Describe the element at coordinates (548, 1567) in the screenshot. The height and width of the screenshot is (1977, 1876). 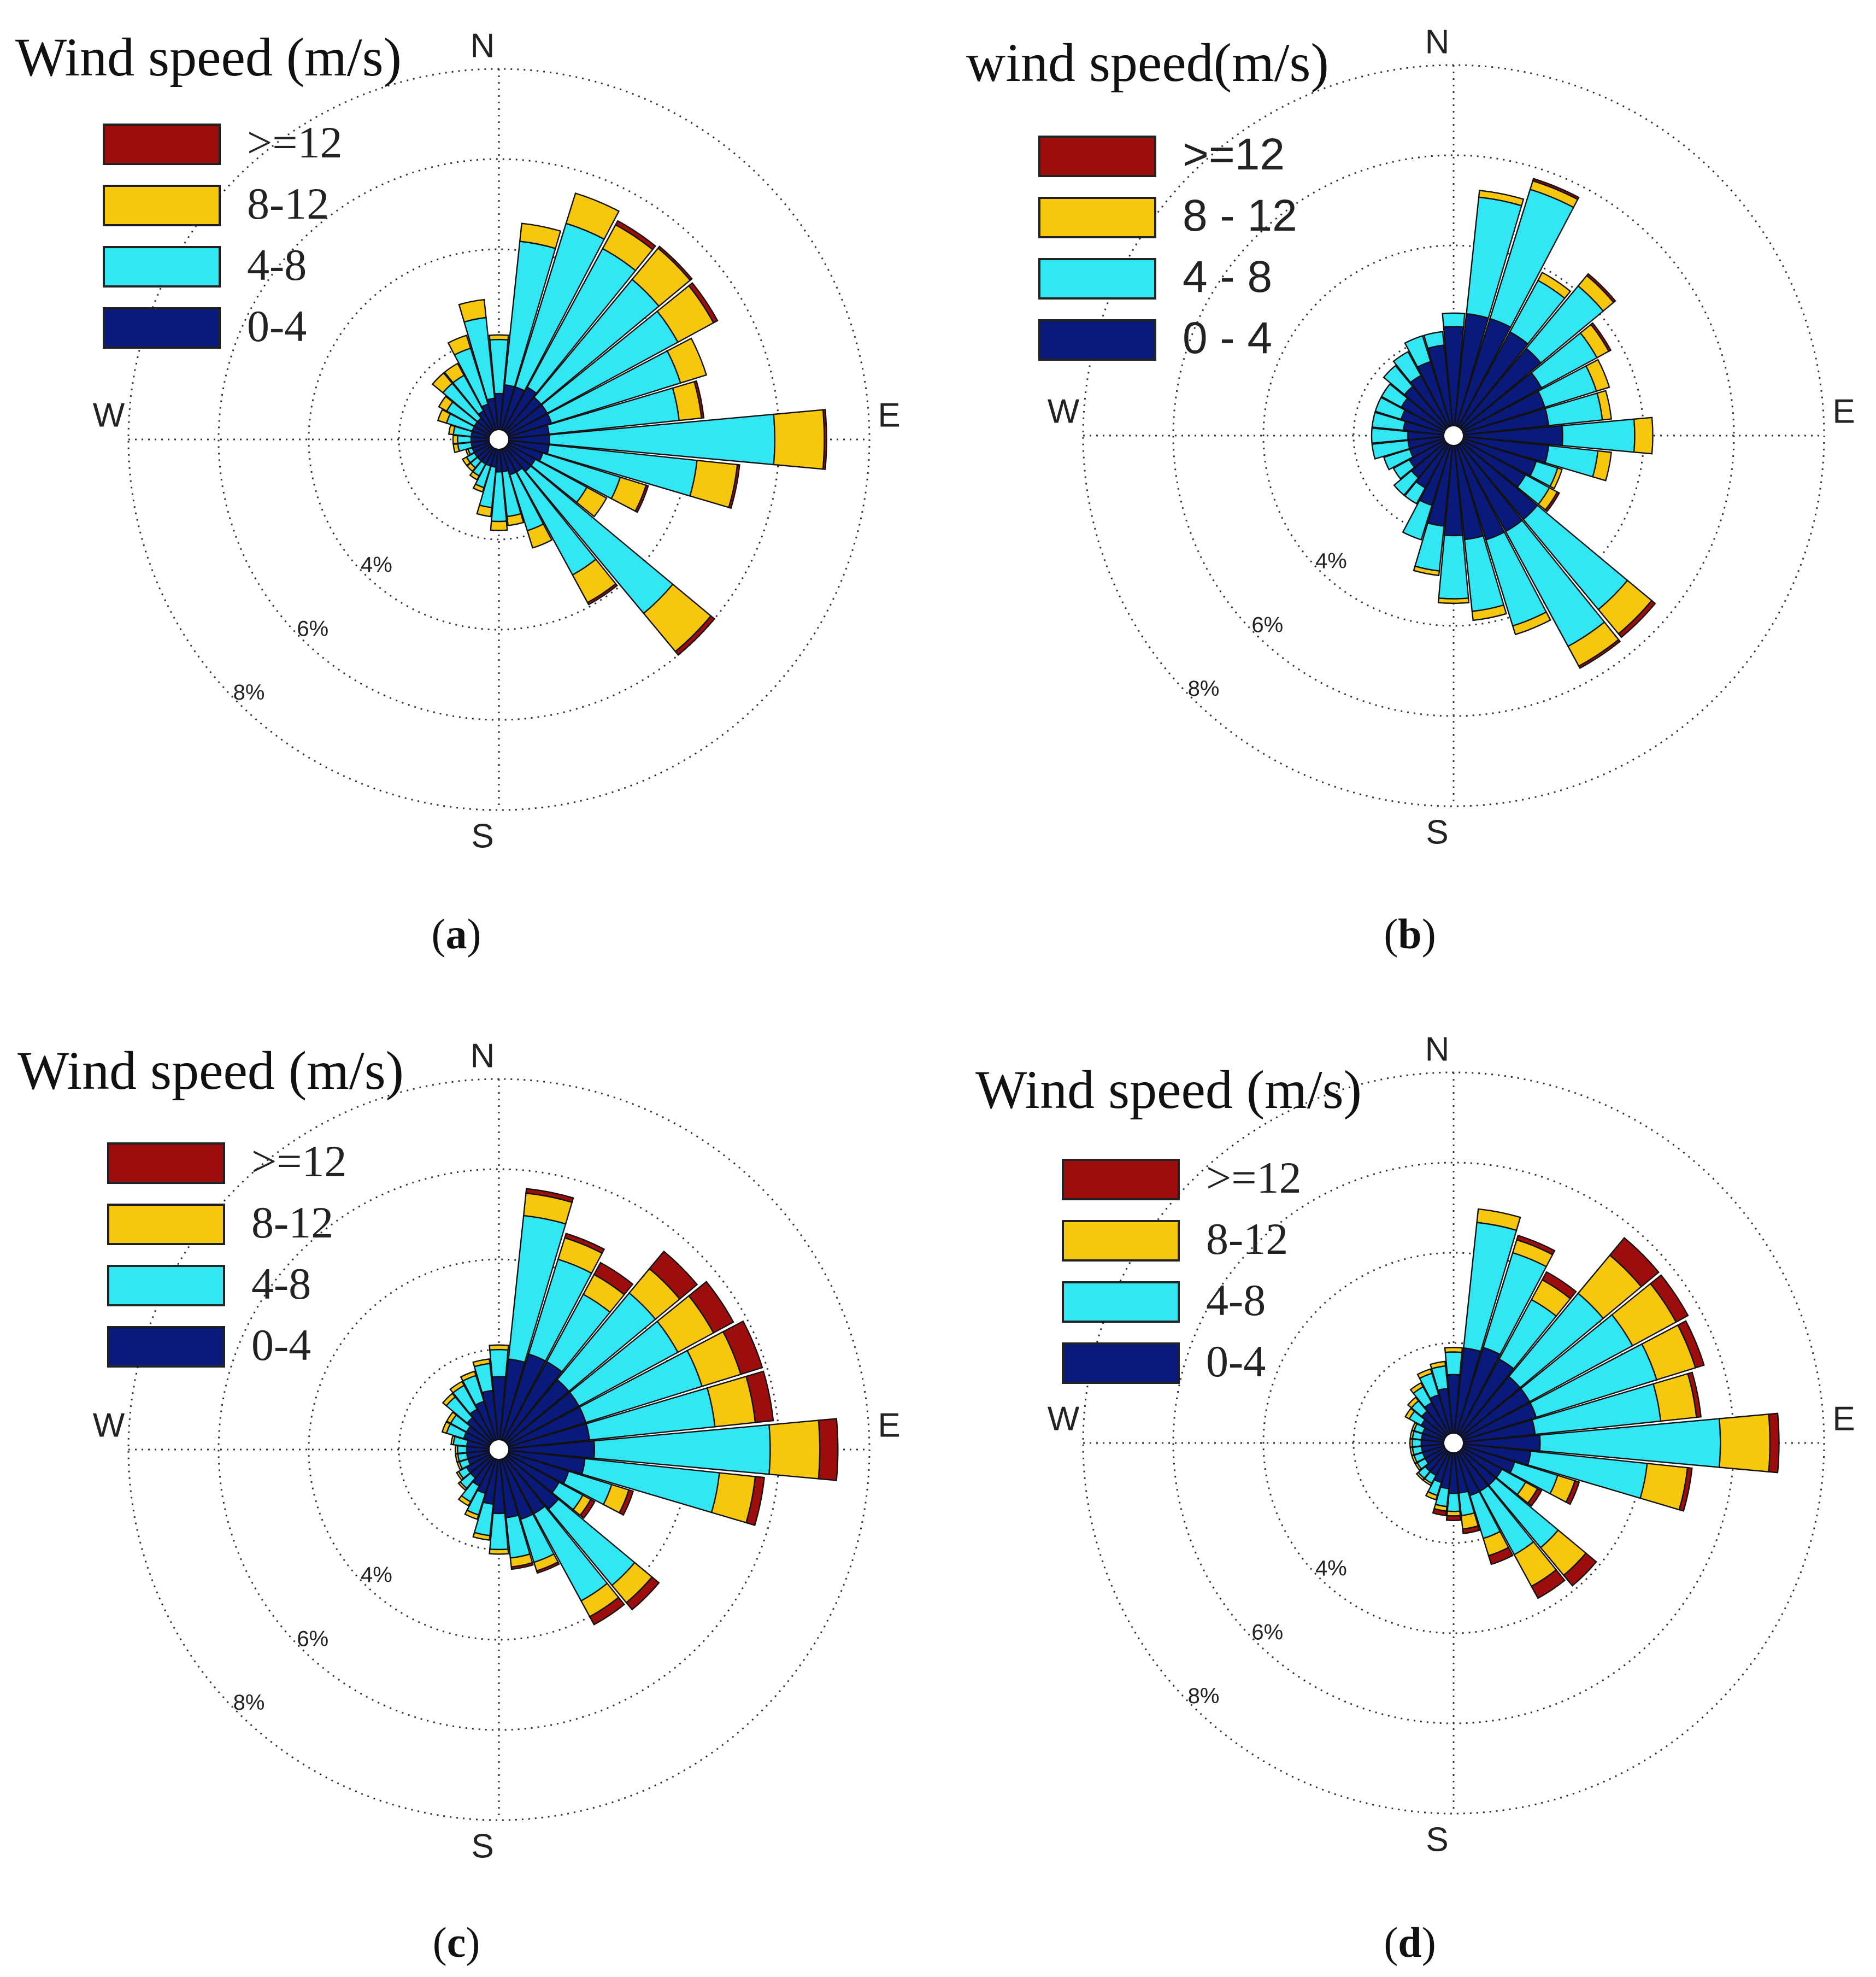
I see `wedge-c-dir14-bin3` at that location.